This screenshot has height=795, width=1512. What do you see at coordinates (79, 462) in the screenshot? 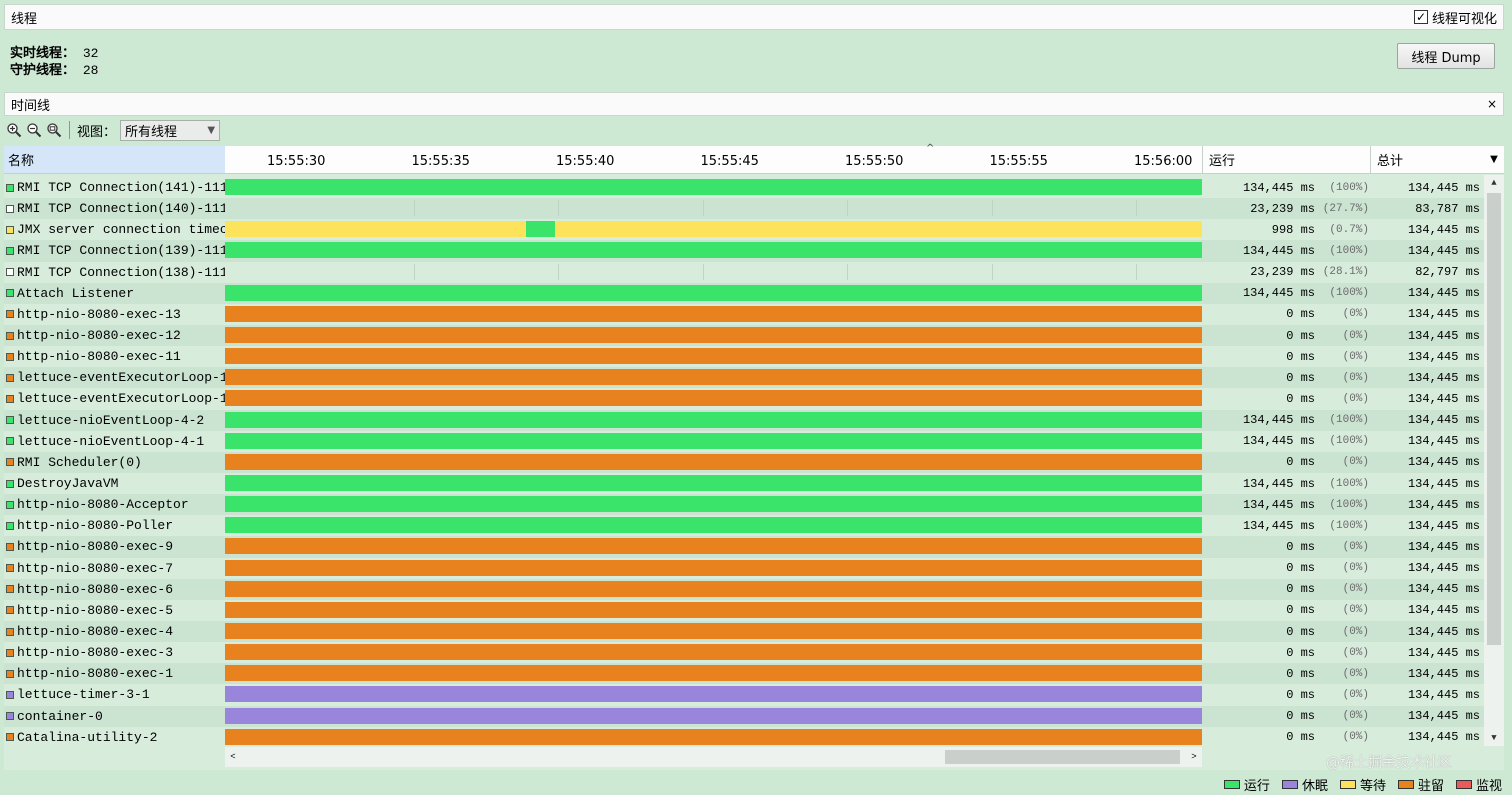
I see `thread-name-text: RMI Scheduler(0)` at bounding box center [79, 462].